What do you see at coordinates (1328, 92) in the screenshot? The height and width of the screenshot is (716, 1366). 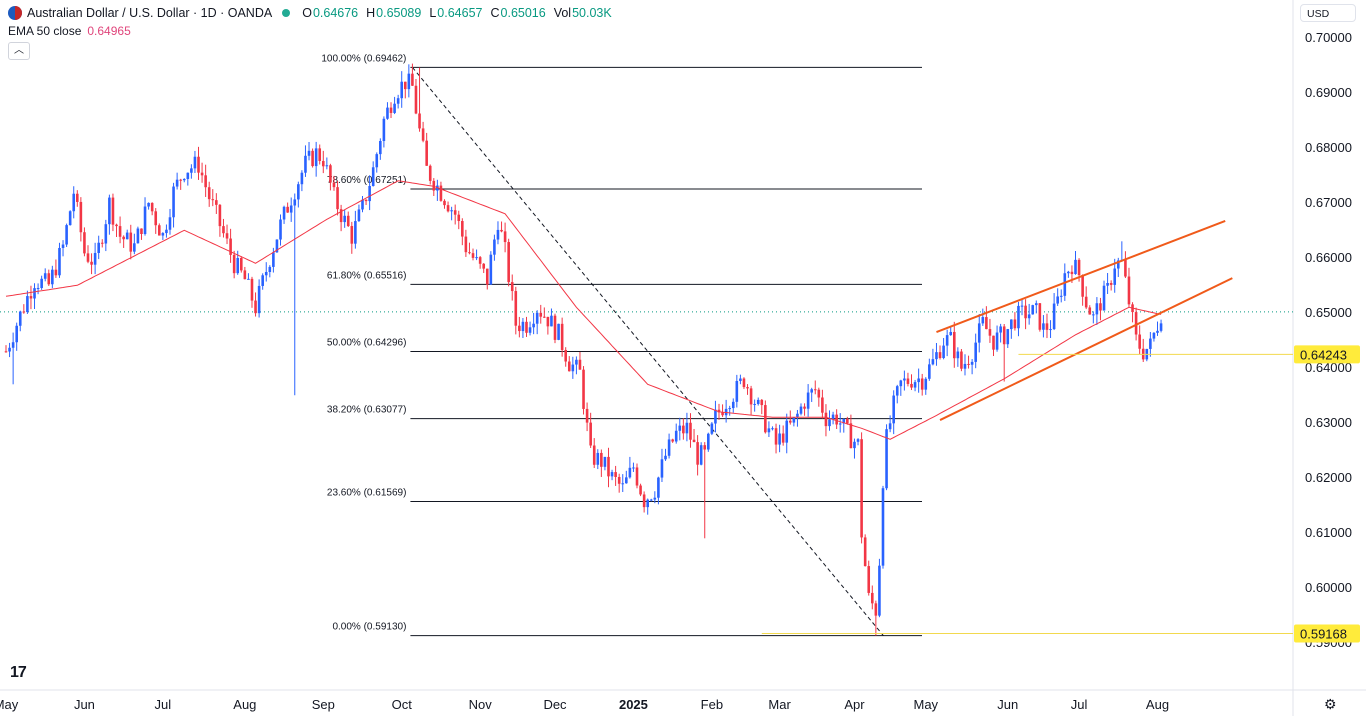 I see `y-tick-label: 0.69000` at bounding box center [1328, 92].